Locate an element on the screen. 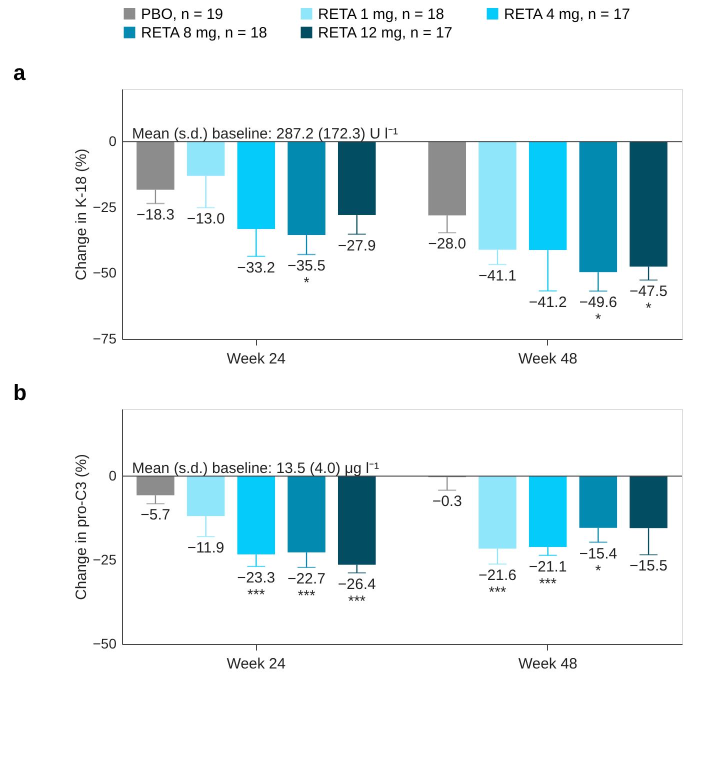 This screenshot has width=715, height=758. data-label: −15.5 is located at coordinates (649, 566).